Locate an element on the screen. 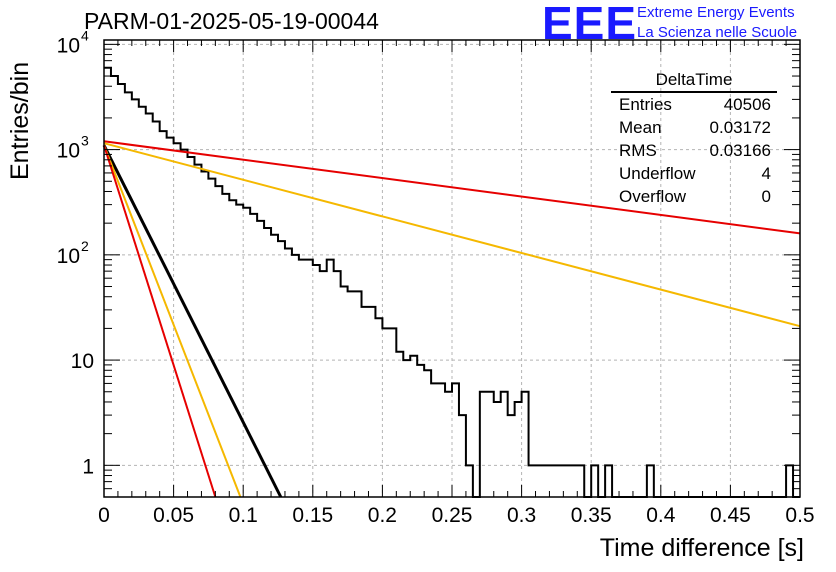 This screenshot has height=572, width=836. y-tick-exponent: 3 is located at coordinates (85, 141).